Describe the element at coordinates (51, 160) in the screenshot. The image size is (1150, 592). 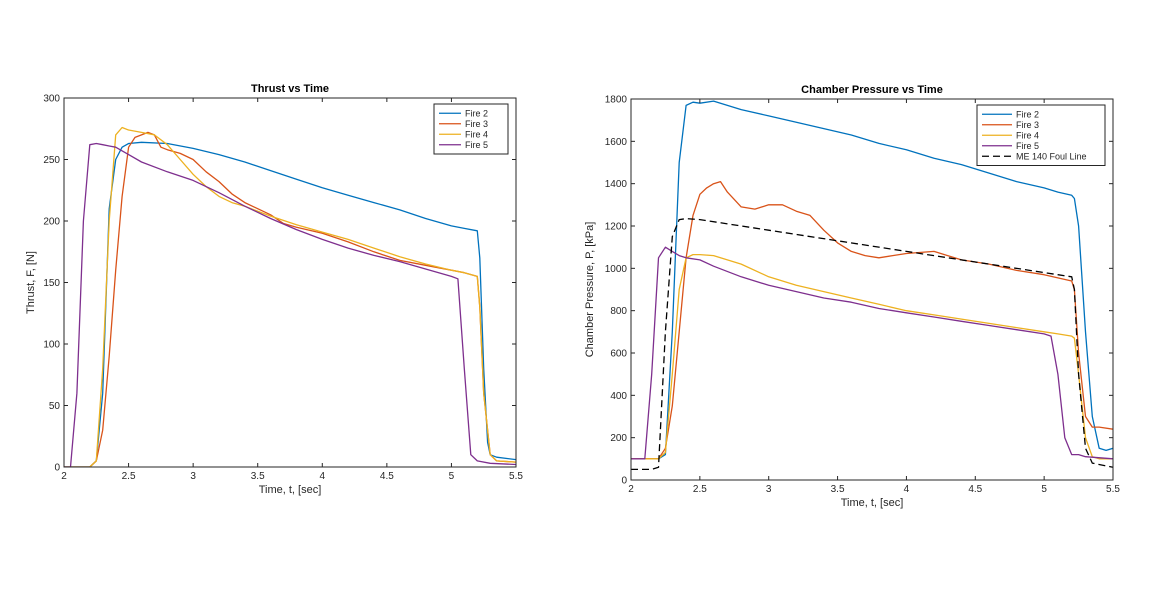
I see `y-tick-label: 250` at that location.